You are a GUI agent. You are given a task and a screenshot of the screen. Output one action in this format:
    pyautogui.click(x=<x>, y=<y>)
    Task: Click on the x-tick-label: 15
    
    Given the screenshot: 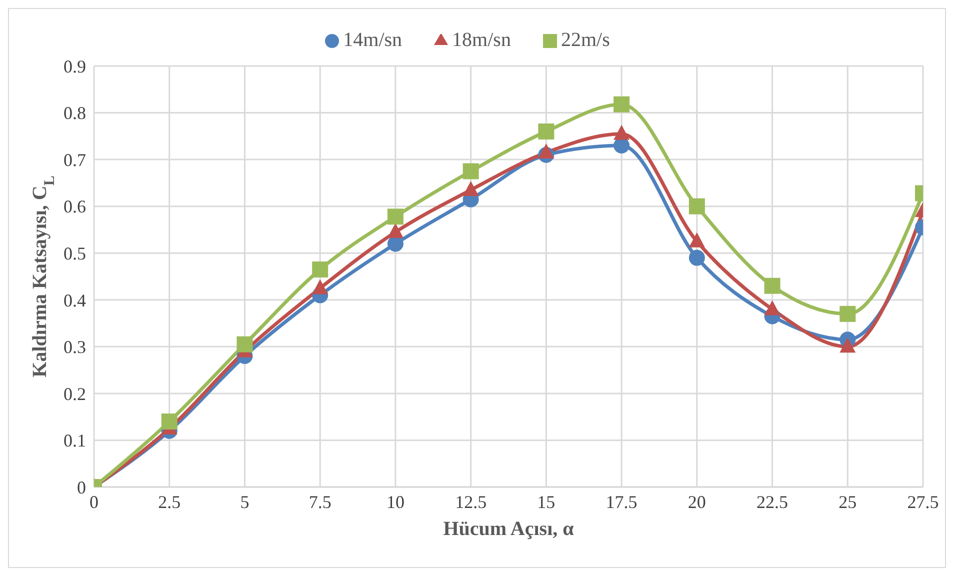 What is the action you would take?
    pyautogui.click(x=546, y=502)
    